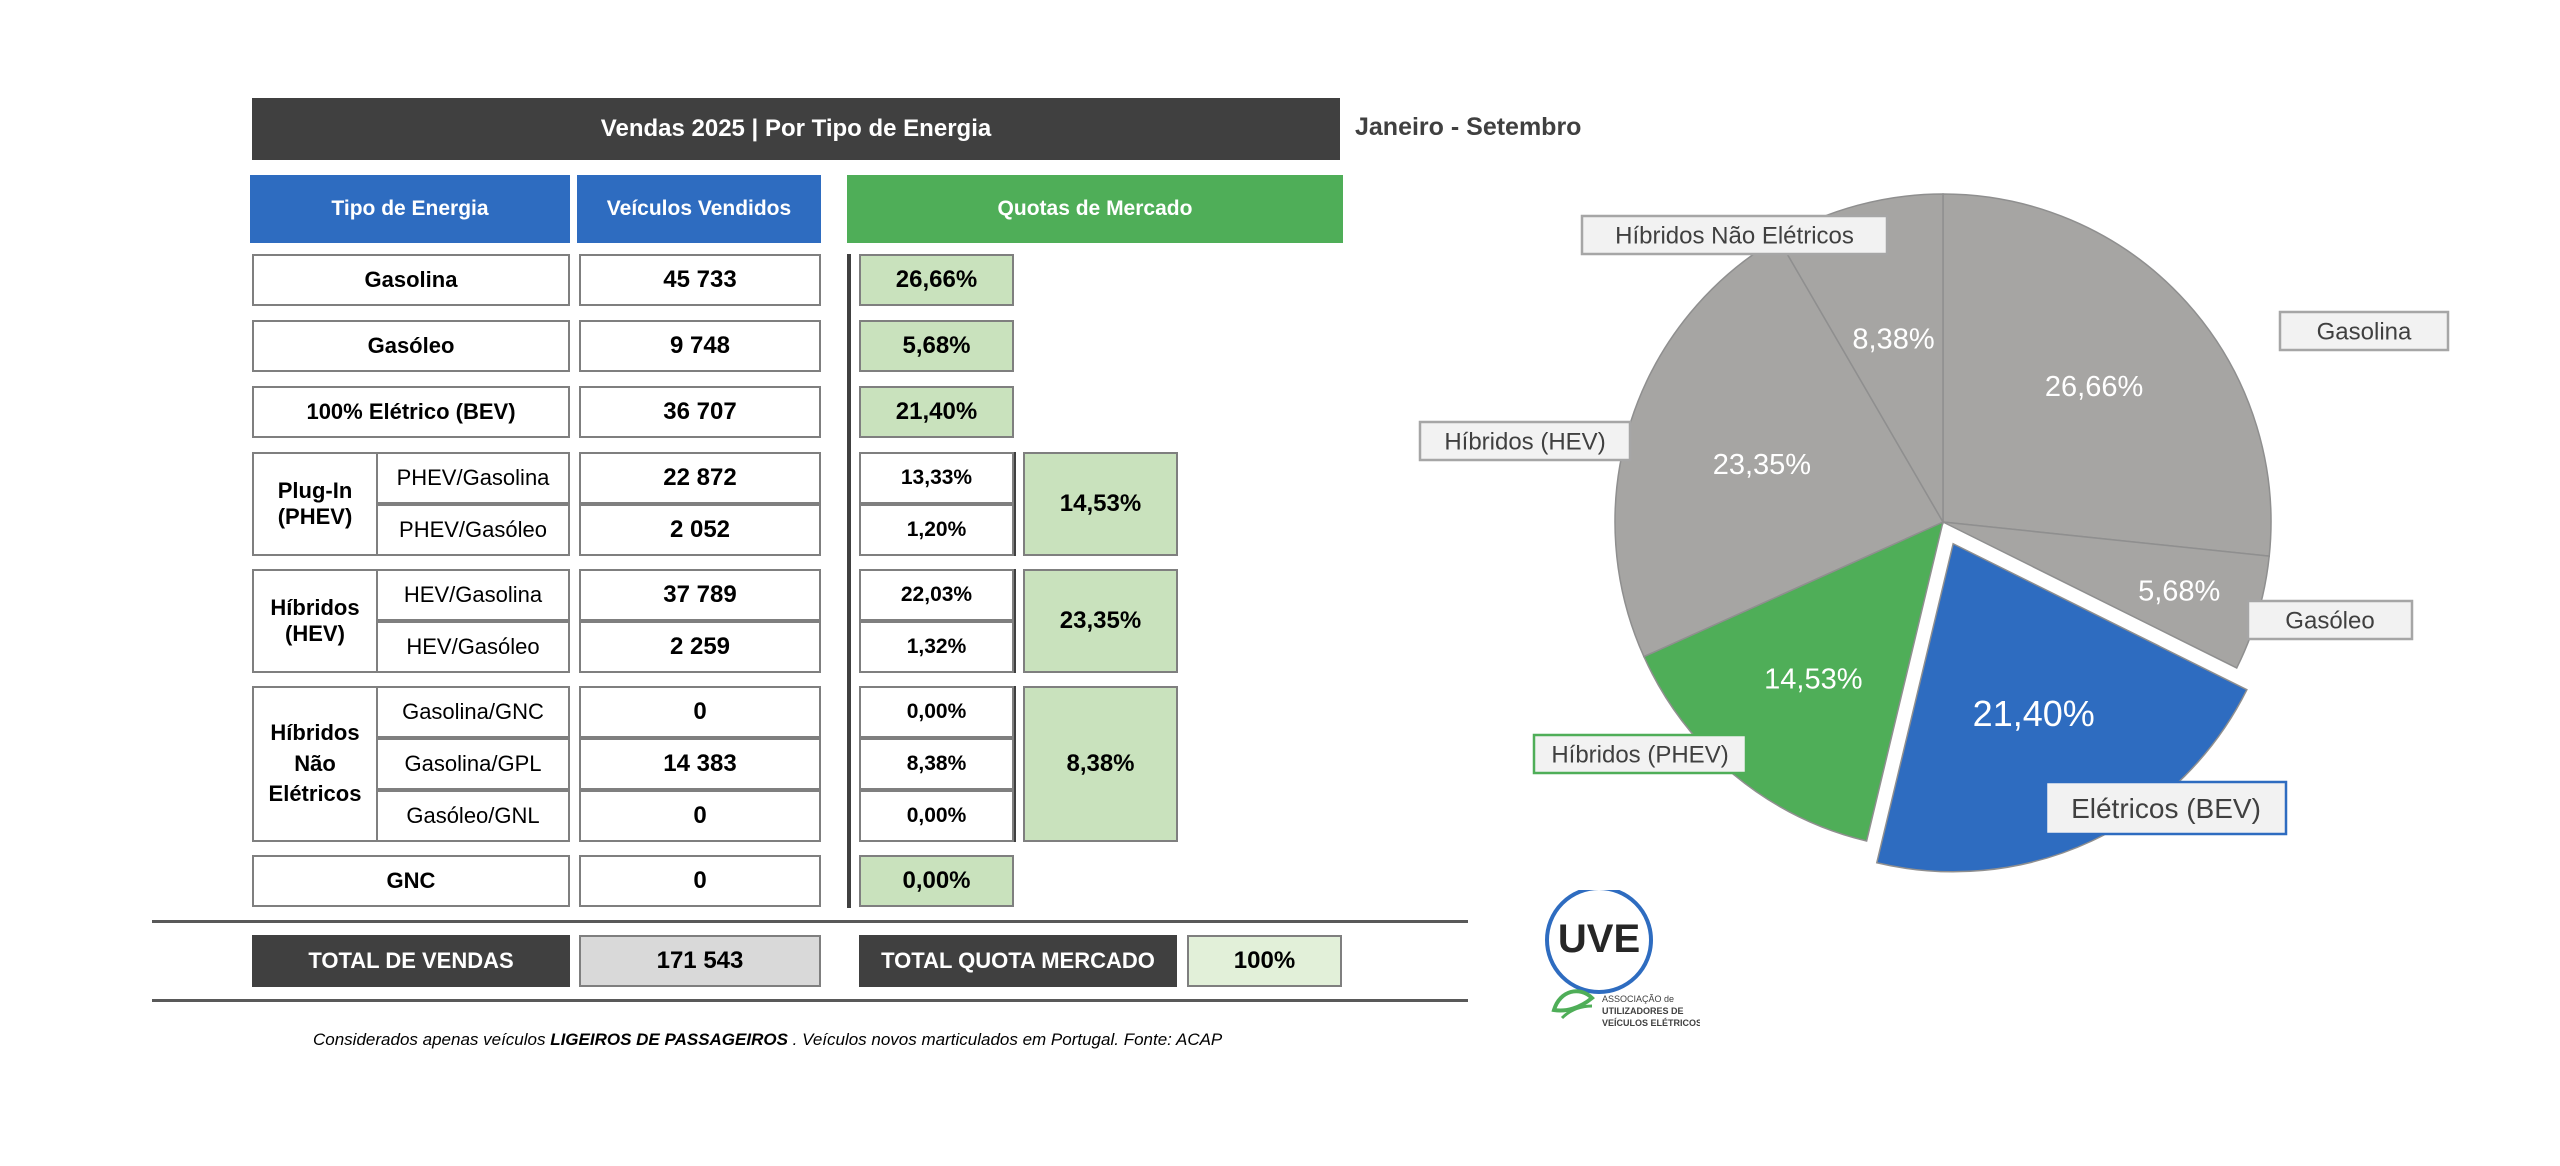 The height and width of the screenshot is (1166, 2560). I want to click on share-hne-total: 8,38%, so click(1100, 764).